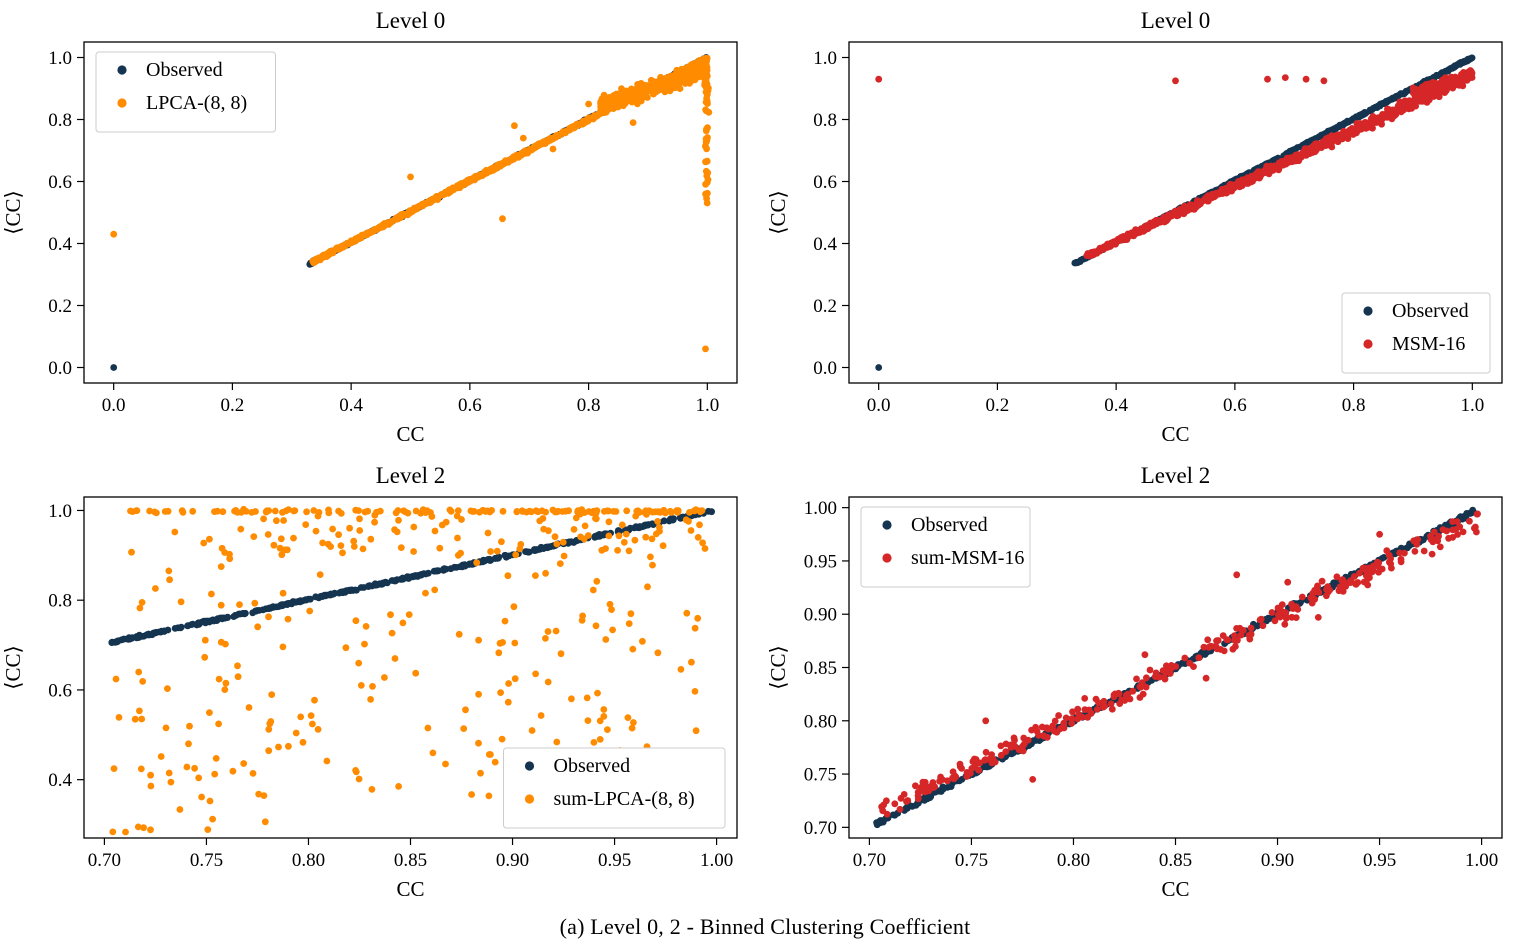 This screenshot has width=1530, height=952. I want to click on svg-text: LPCA-(8, 8), so click(196, 103).